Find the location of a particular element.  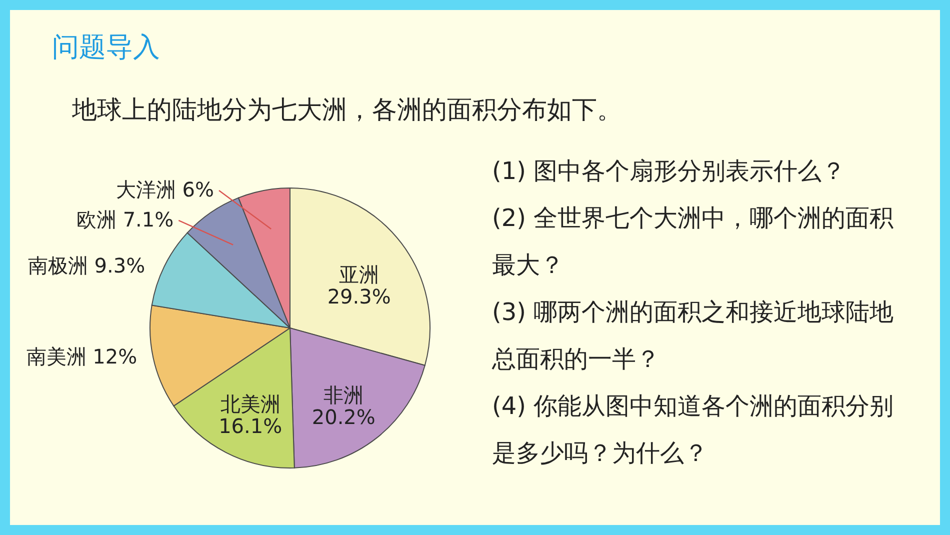

slice-label: 非洲 is located at coordinates (344, 395).